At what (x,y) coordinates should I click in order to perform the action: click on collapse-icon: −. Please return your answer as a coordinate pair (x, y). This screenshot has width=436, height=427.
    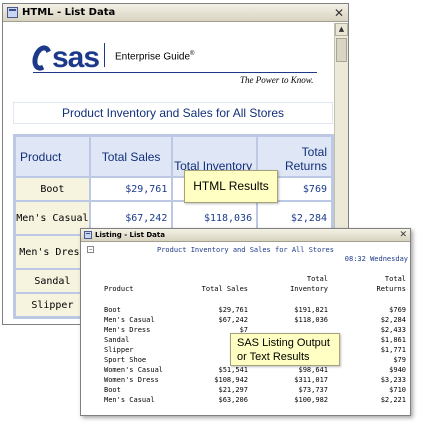
    Looking at the image, I should click on (90, 249).